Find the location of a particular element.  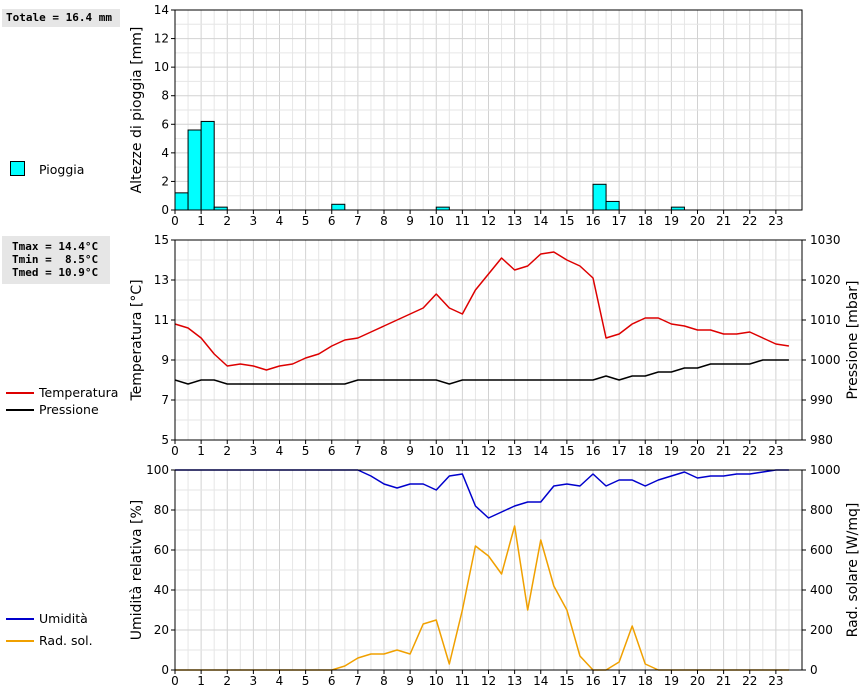

temperature-legend-label: Temperatura is located at coordinates (79, 392).